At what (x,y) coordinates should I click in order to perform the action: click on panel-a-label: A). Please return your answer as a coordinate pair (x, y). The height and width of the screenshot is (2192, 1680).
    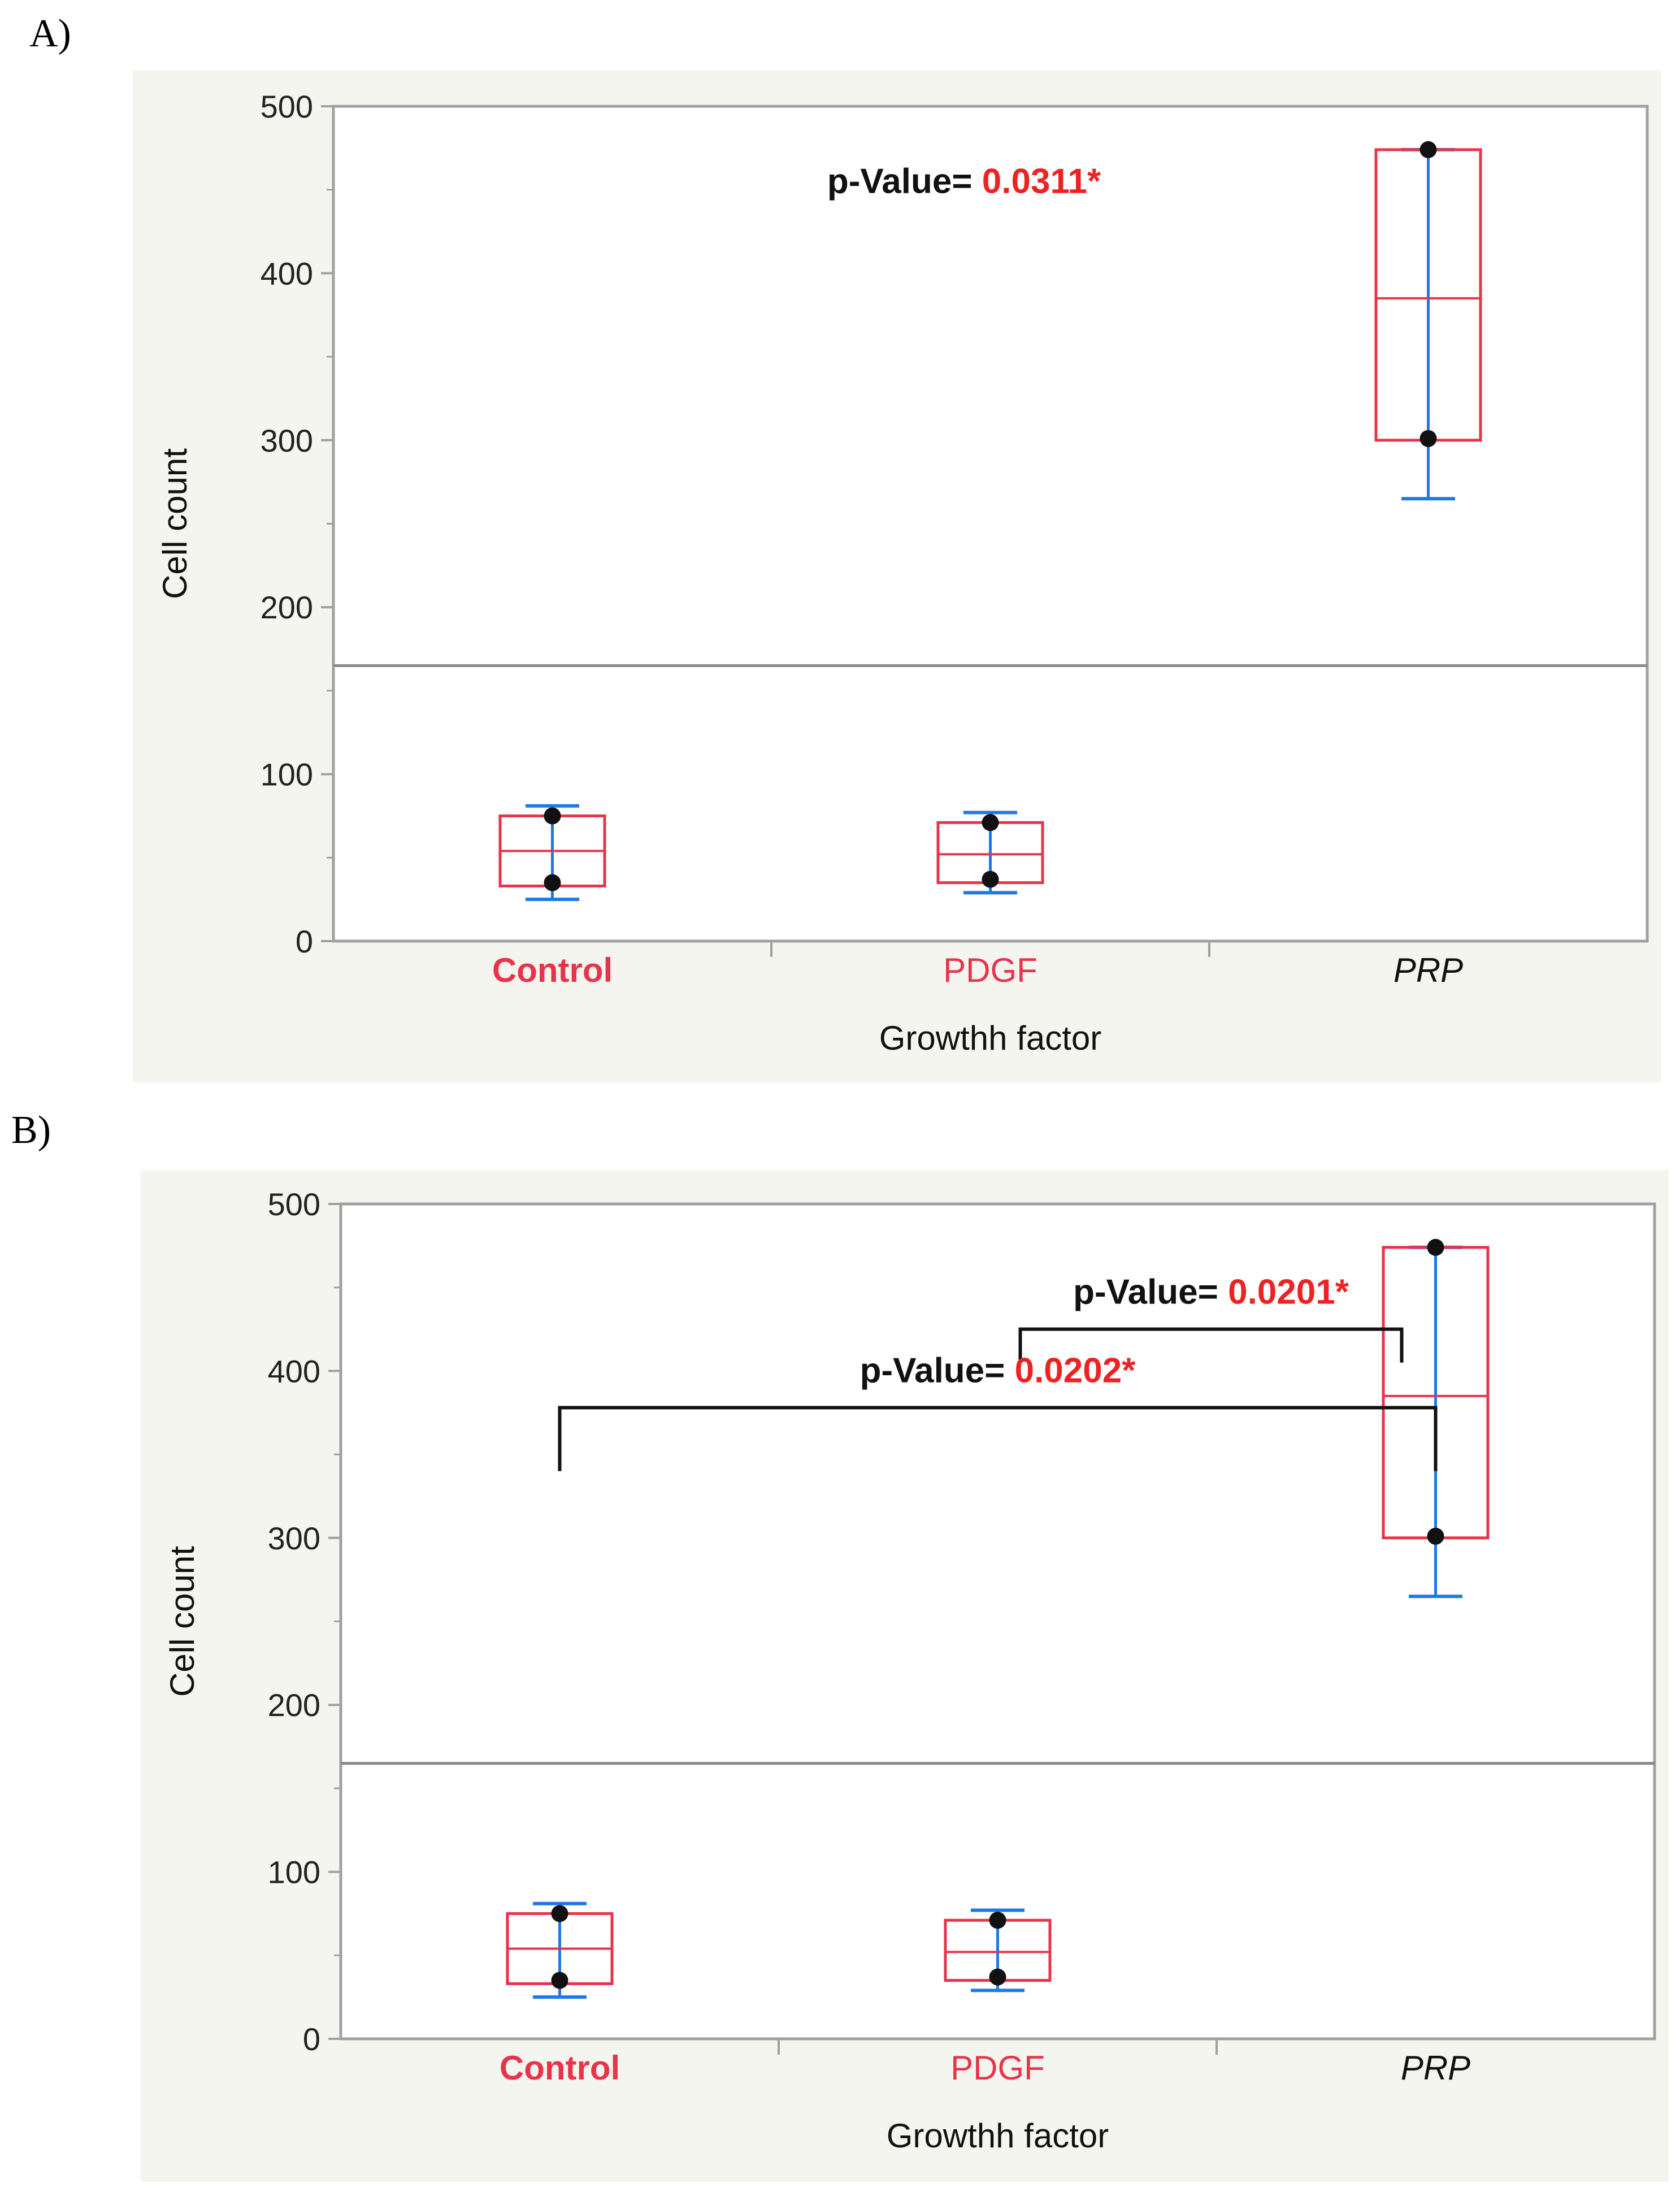
    Looking at the image, I should click on (50, 34).